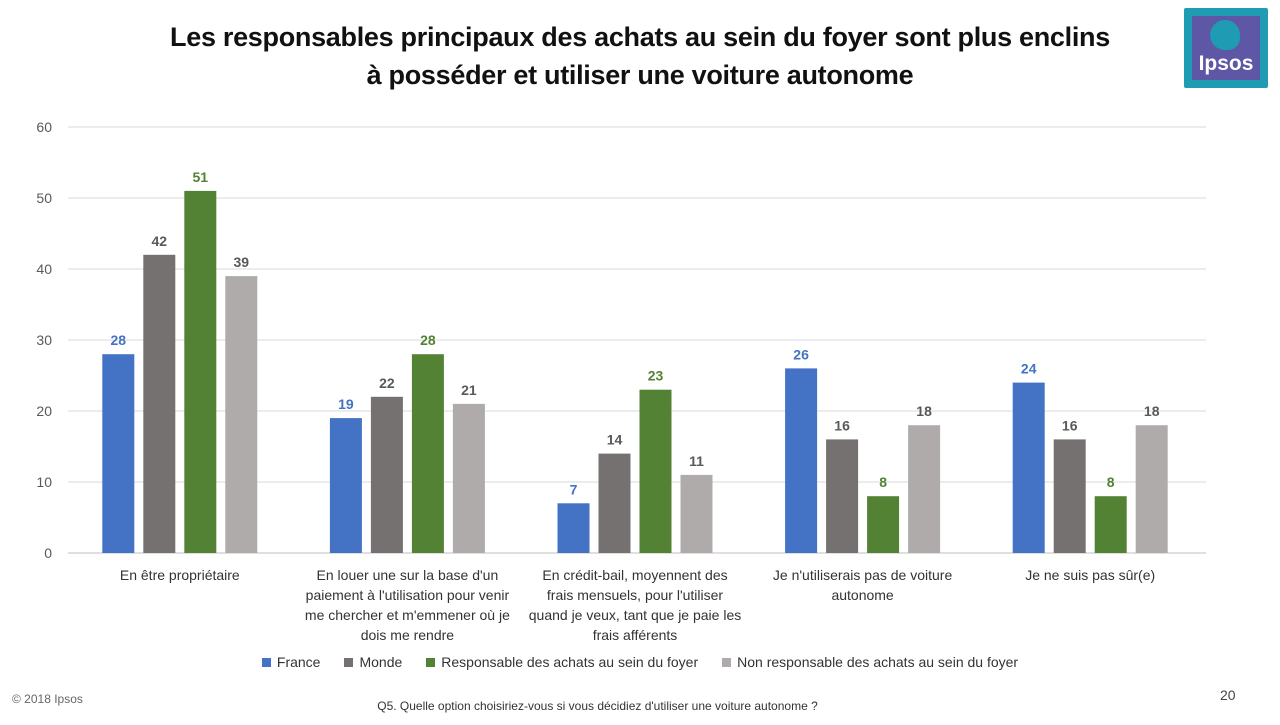 The height and width of the screenshot is (725, 1280). I want to click on data-label: 39, so click(242, 262).